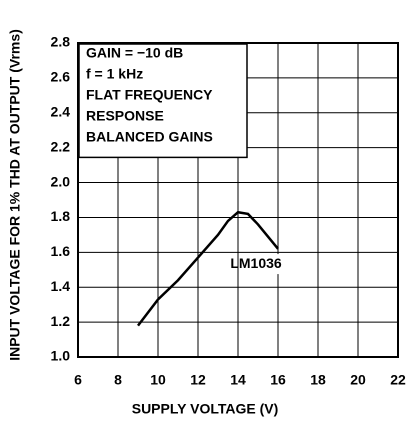  What do you see at coordinates (256, 263) in the screenshot?
I see `series-label: LM1036` at bounding box center [256, 263].